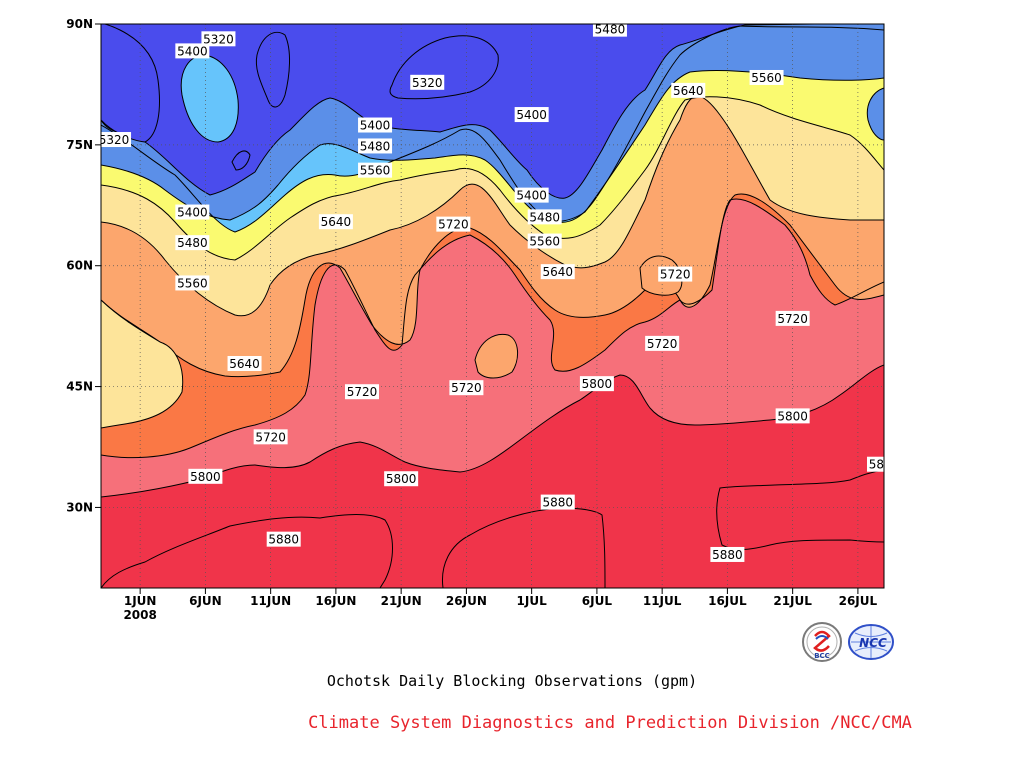 The image size is (1024, 768). Describe the element at coordinates (822, 642) in the screenshot. I see `bcc-logo: BCC` at that location.